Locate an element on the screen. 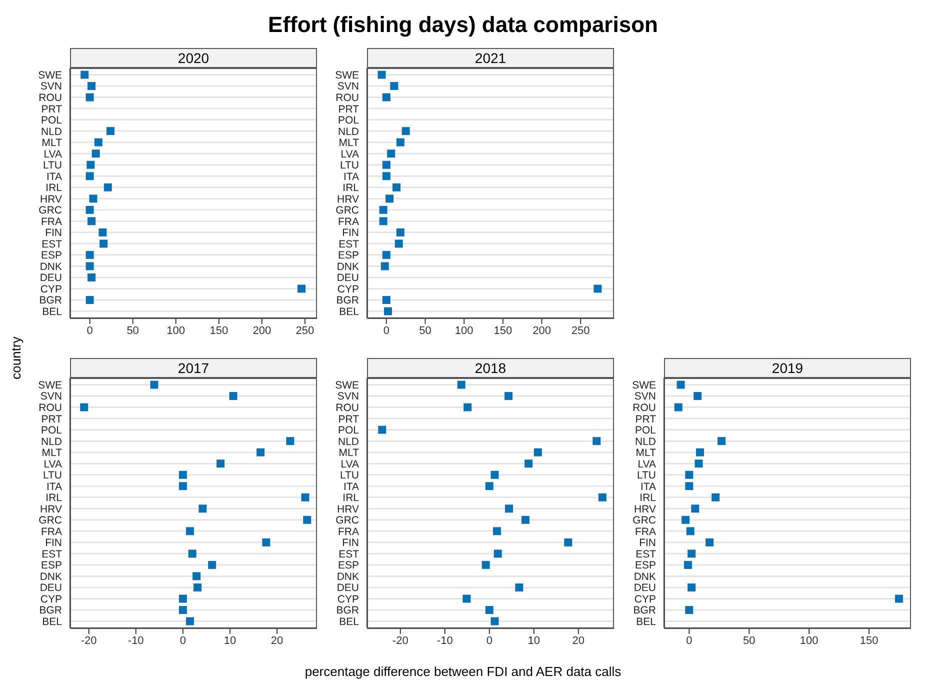 The image size is (926, 699). x-axis-title: percentage difference between FDI and AER data calls is located at coordinates (463, 671).